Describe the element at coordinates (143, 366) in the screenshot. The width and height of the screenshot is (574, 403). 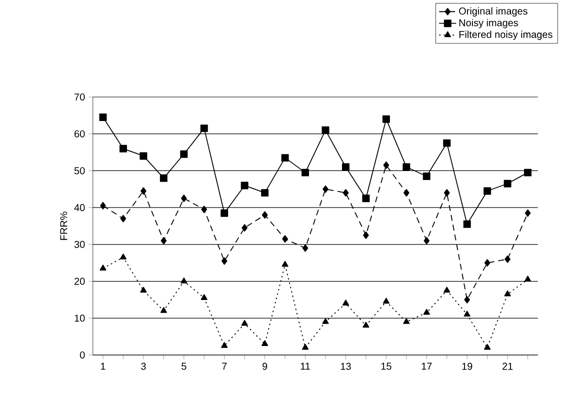
I see `x-tick-label: 3` at that location.